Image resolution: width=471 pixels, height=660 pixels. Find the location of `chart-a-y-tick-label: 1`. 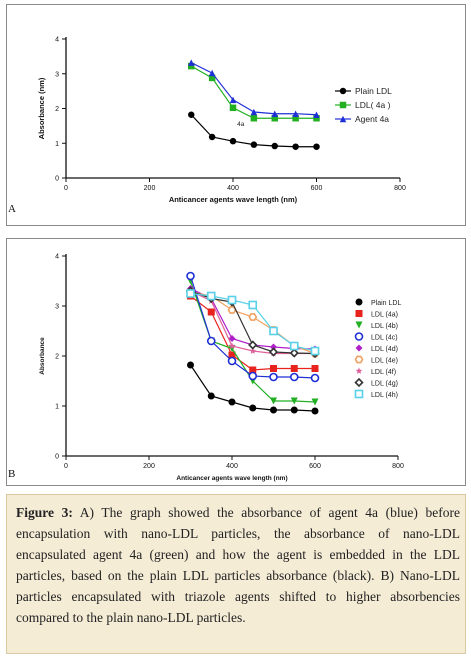

chart-a-y-tick-label: 1 is located at coordinates (57, 144).